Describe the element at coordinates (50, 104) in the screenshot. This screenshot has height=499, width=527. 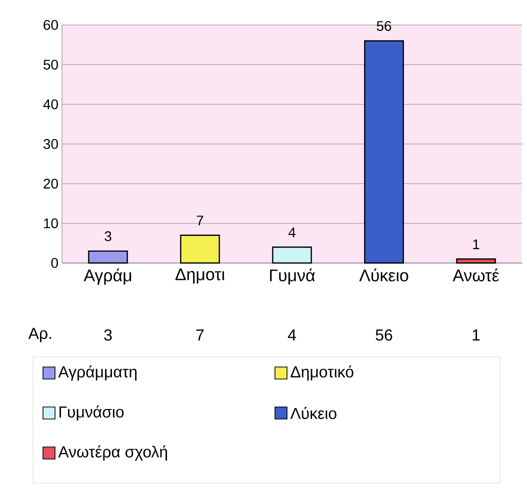
I see `y-tick-label: 40` at that location.